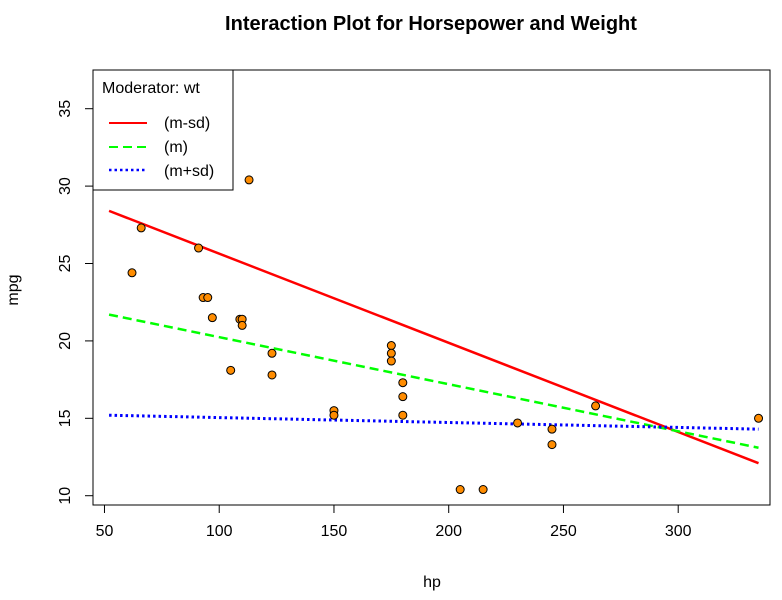 The width and height of the screenshot is (782, 600). I want to click on y-tick-label: 20, so click(65, 341).